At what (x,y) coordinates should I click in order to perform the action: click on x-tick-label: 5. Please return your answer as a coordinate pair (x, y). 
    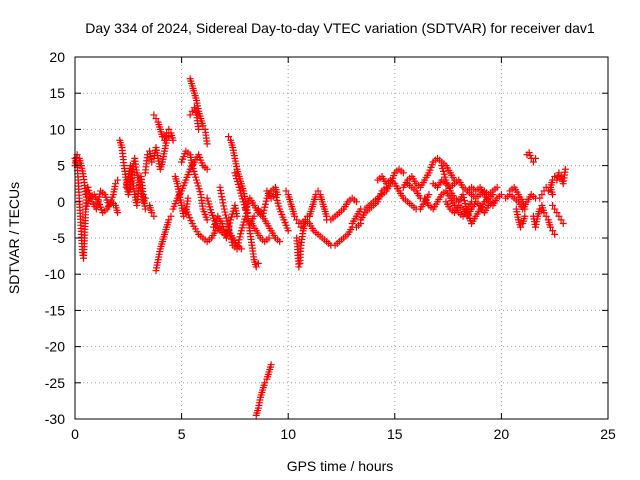
    Looking at the image, I should click on (182, 434).